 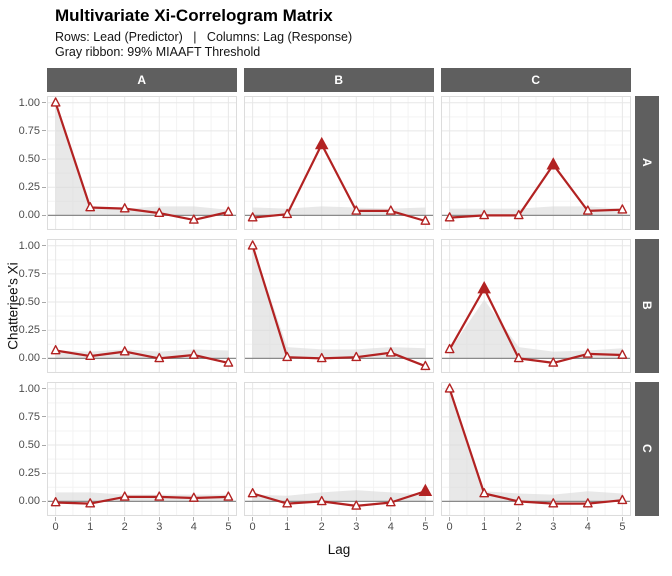 What do you see at coordinates (339, 449) in the screenshot?
I see `panel-C-B` at bounding box center [339, 449].